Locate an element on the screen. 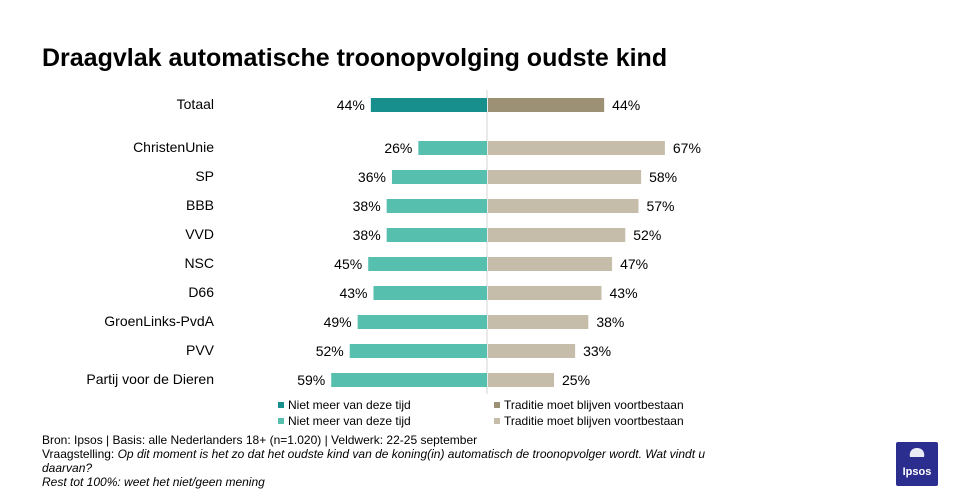 The width and height of the screenshot is (960, 502). value-label-niet-meer: 44% is located at coordinates (351, 105).